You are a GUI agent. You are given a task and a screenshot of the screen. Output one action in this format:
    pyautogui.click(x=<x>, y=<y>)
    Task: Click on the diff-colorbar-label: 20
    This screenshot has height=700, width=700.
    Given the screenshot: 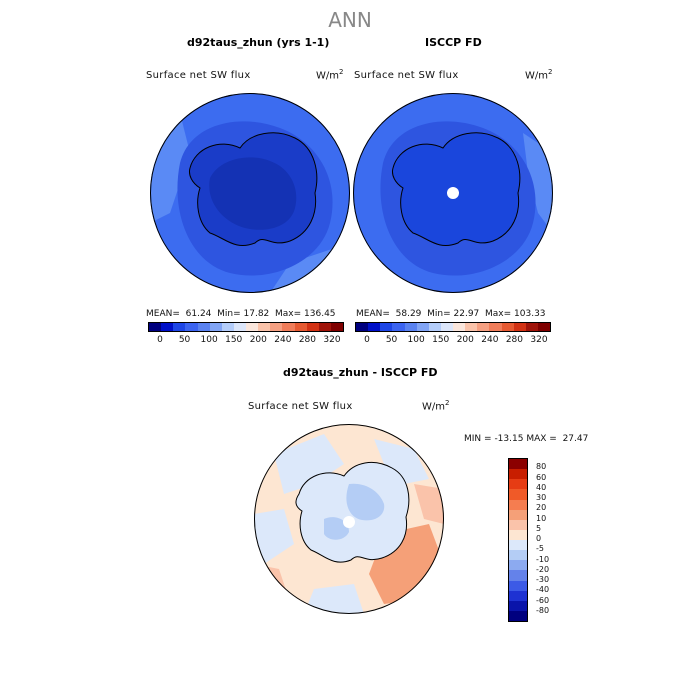 What is the action you would take?
    pyautogui.click(x=541, y=508)
    